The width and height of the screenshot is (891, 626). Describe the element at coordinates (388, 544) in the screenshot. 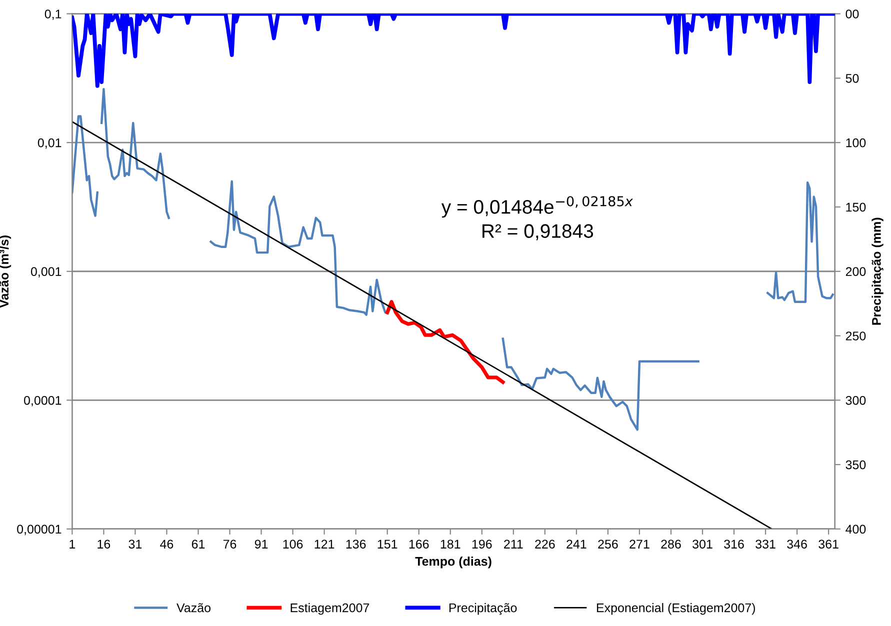

I see `x-tick-label: 151` at that location.